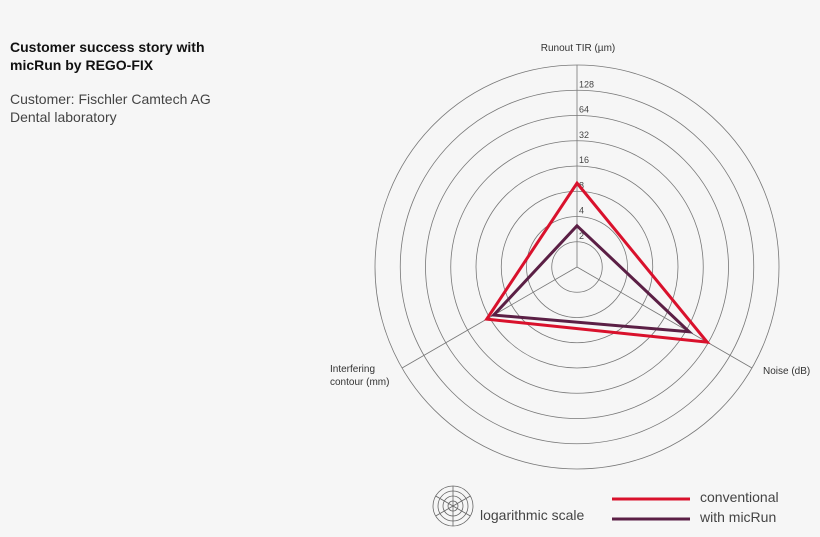 The width and height of the screenshot is (820, 537). What do you see at coordinates (359, 382) in the screenshot?
I see `axis-label-interfering-2: contour (mm)` at bounding box center [359, 382].